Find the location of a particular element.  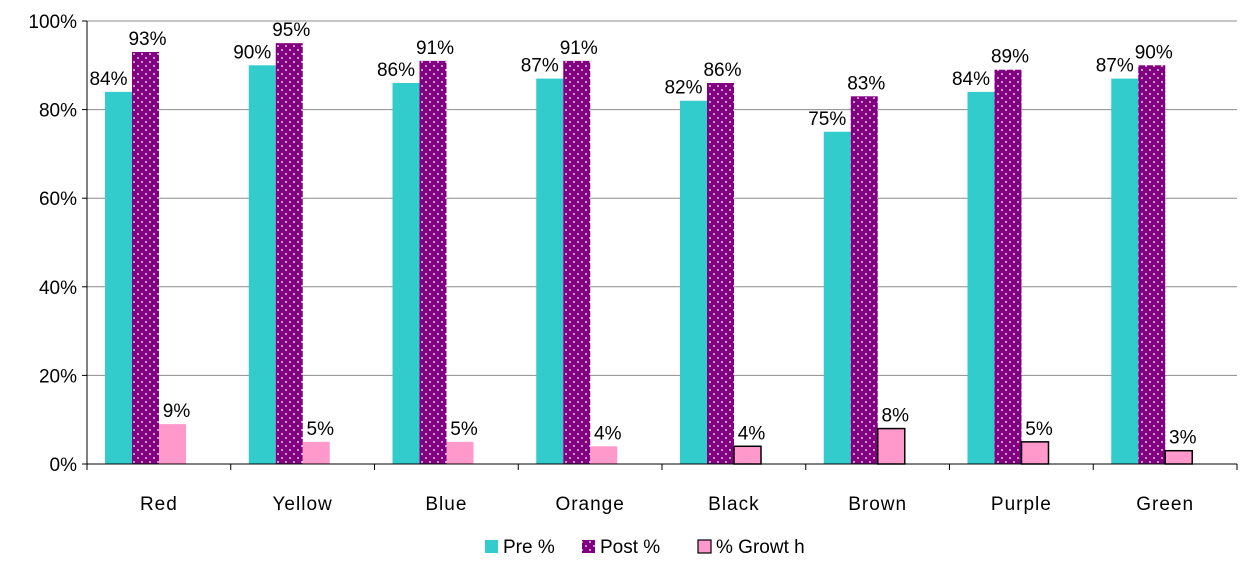

x-axis-category-labels: Red Yellow Blue Orange Black Brown Purple Green is located at coordinates (667, 504).